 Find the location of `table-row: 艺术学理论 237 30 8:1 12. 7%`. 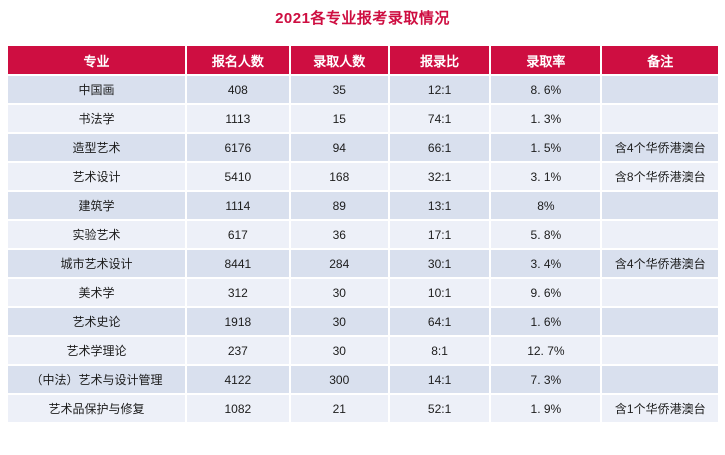

table-row: 艺术学理论 237 30 8:1 12. 7% is located at coordinates (363, 350).